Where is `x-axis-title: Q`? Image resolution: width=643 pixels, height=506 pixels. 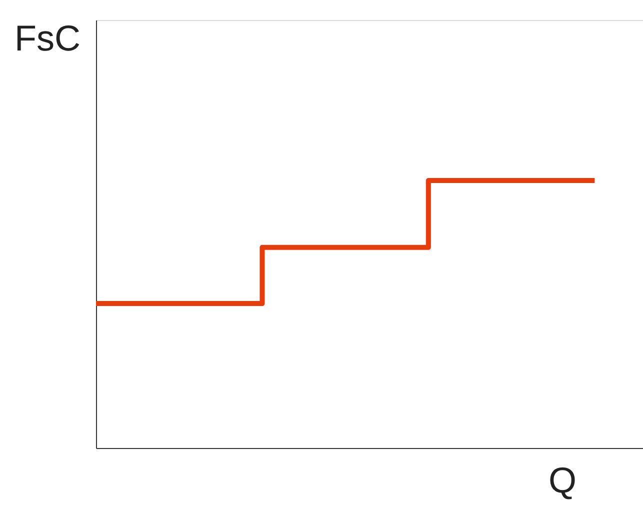
x-axis-title: Q is located at coordinates (562, 480).